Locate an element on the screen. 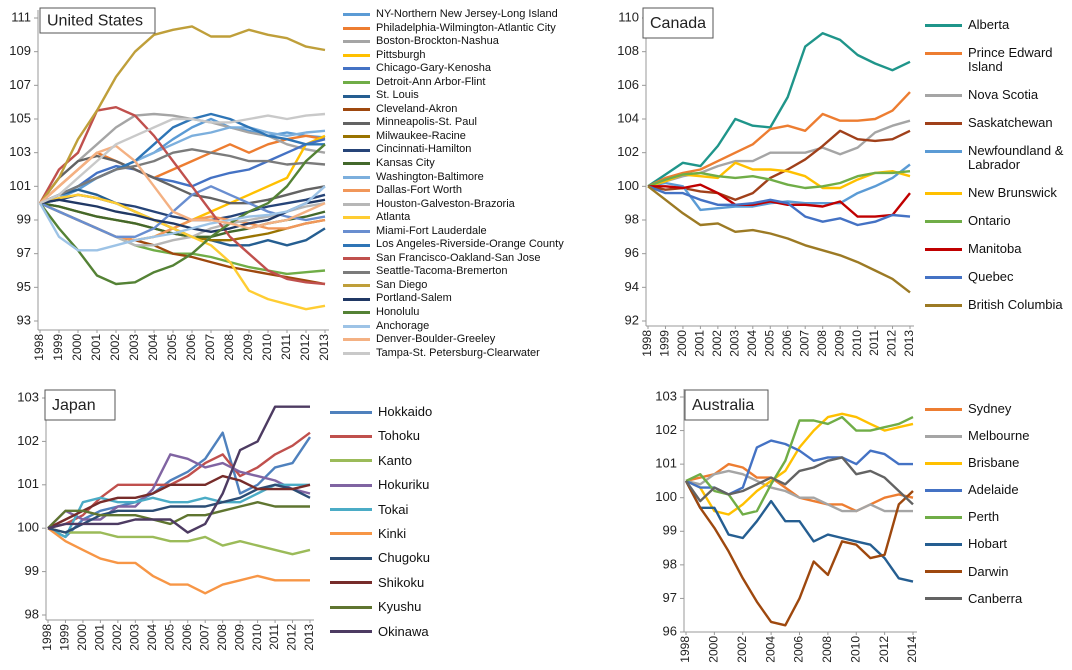 This screenshot has height=670, width=1072. legend-label: Milwaukee-Racine is located at coordinates (421, 135).